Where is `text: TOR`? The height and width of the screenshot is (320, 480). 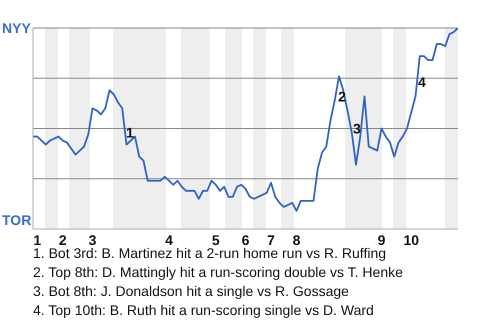
text: TOR is located at coordinates (17, 220).